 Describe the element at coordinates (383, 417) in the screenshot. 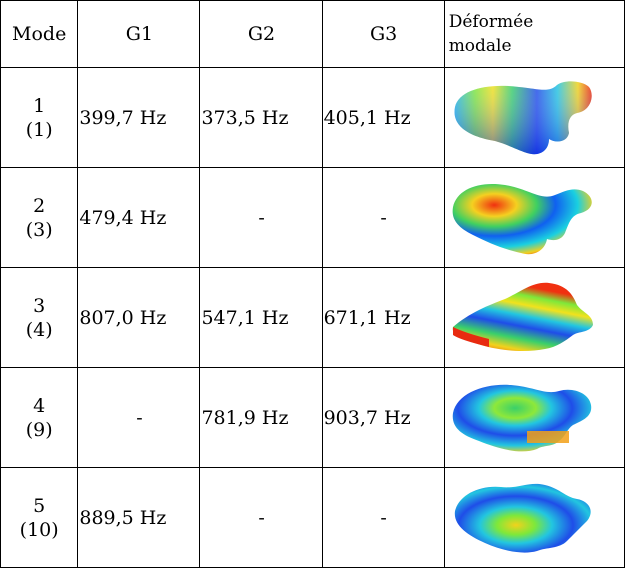

I see `g3-frequency: 903,7 Hz` at that location.